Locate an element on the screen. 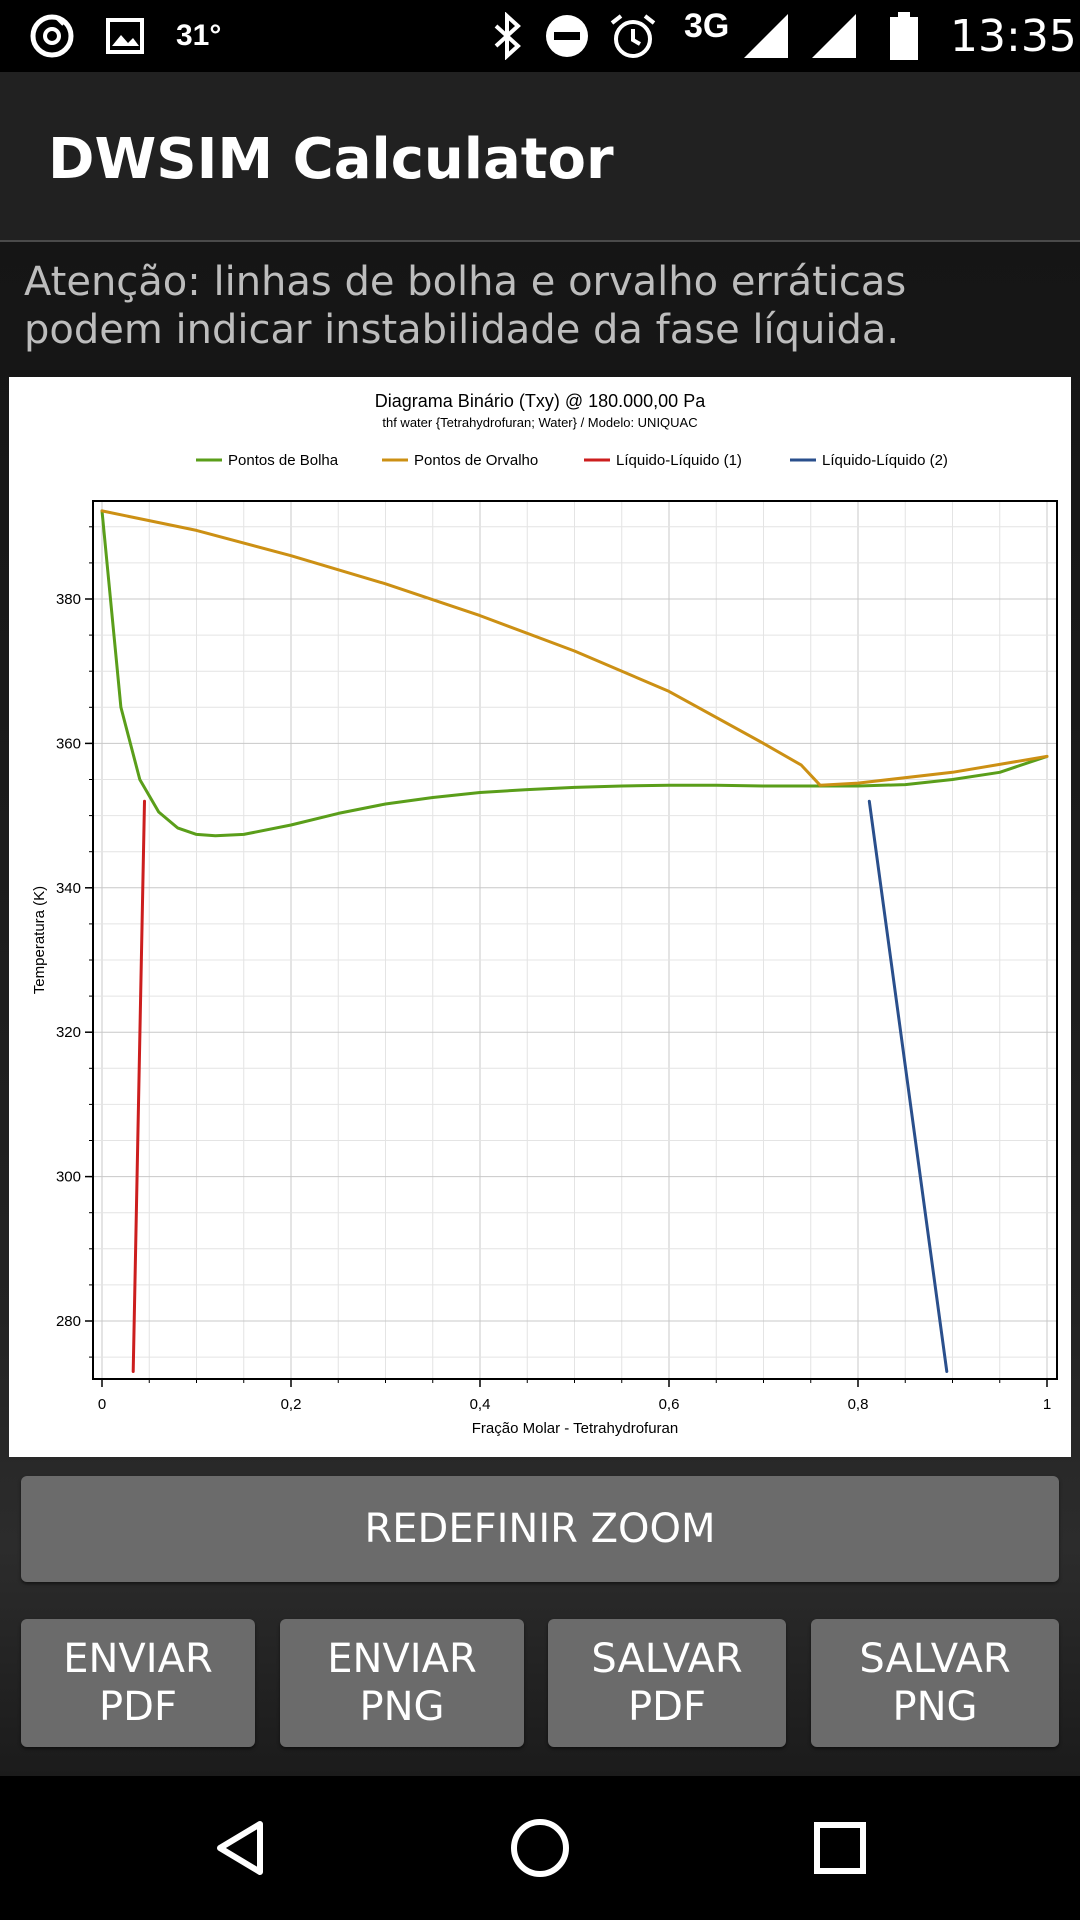 The image size is (1080, 1920). save-png-button: SALVAR PNG is located at coordinates (935, 1683).